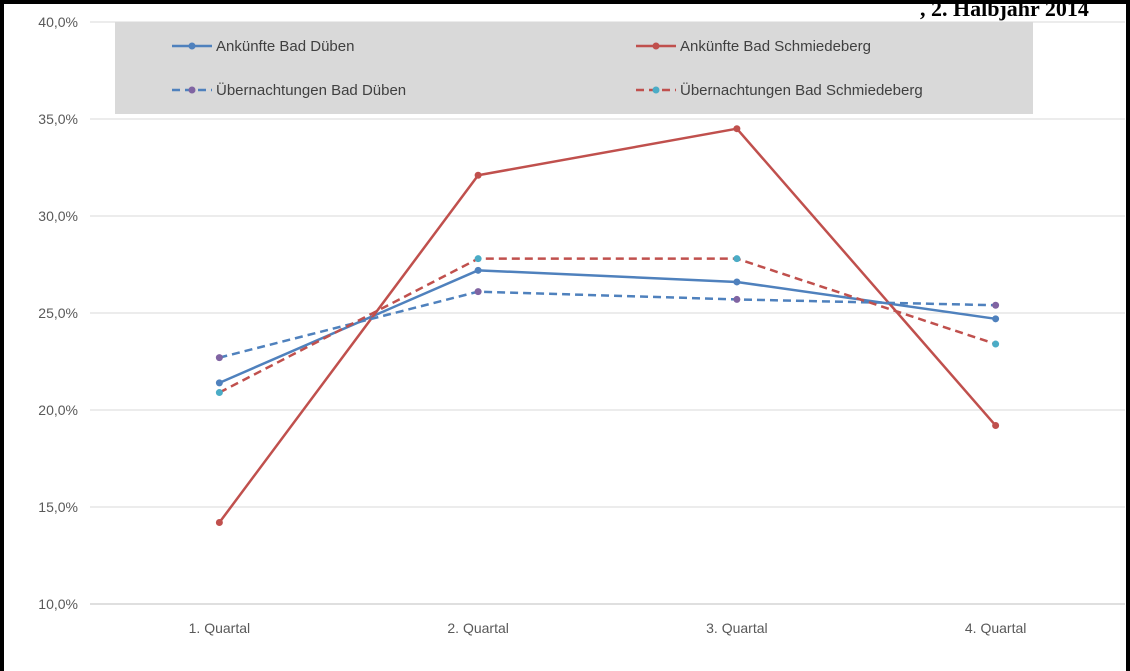 This screenshot has width=1130, height=671. Describe the element at coordinates (58, 22) in the screenshot. I see `y-tick-label: 40,0%` at that location.